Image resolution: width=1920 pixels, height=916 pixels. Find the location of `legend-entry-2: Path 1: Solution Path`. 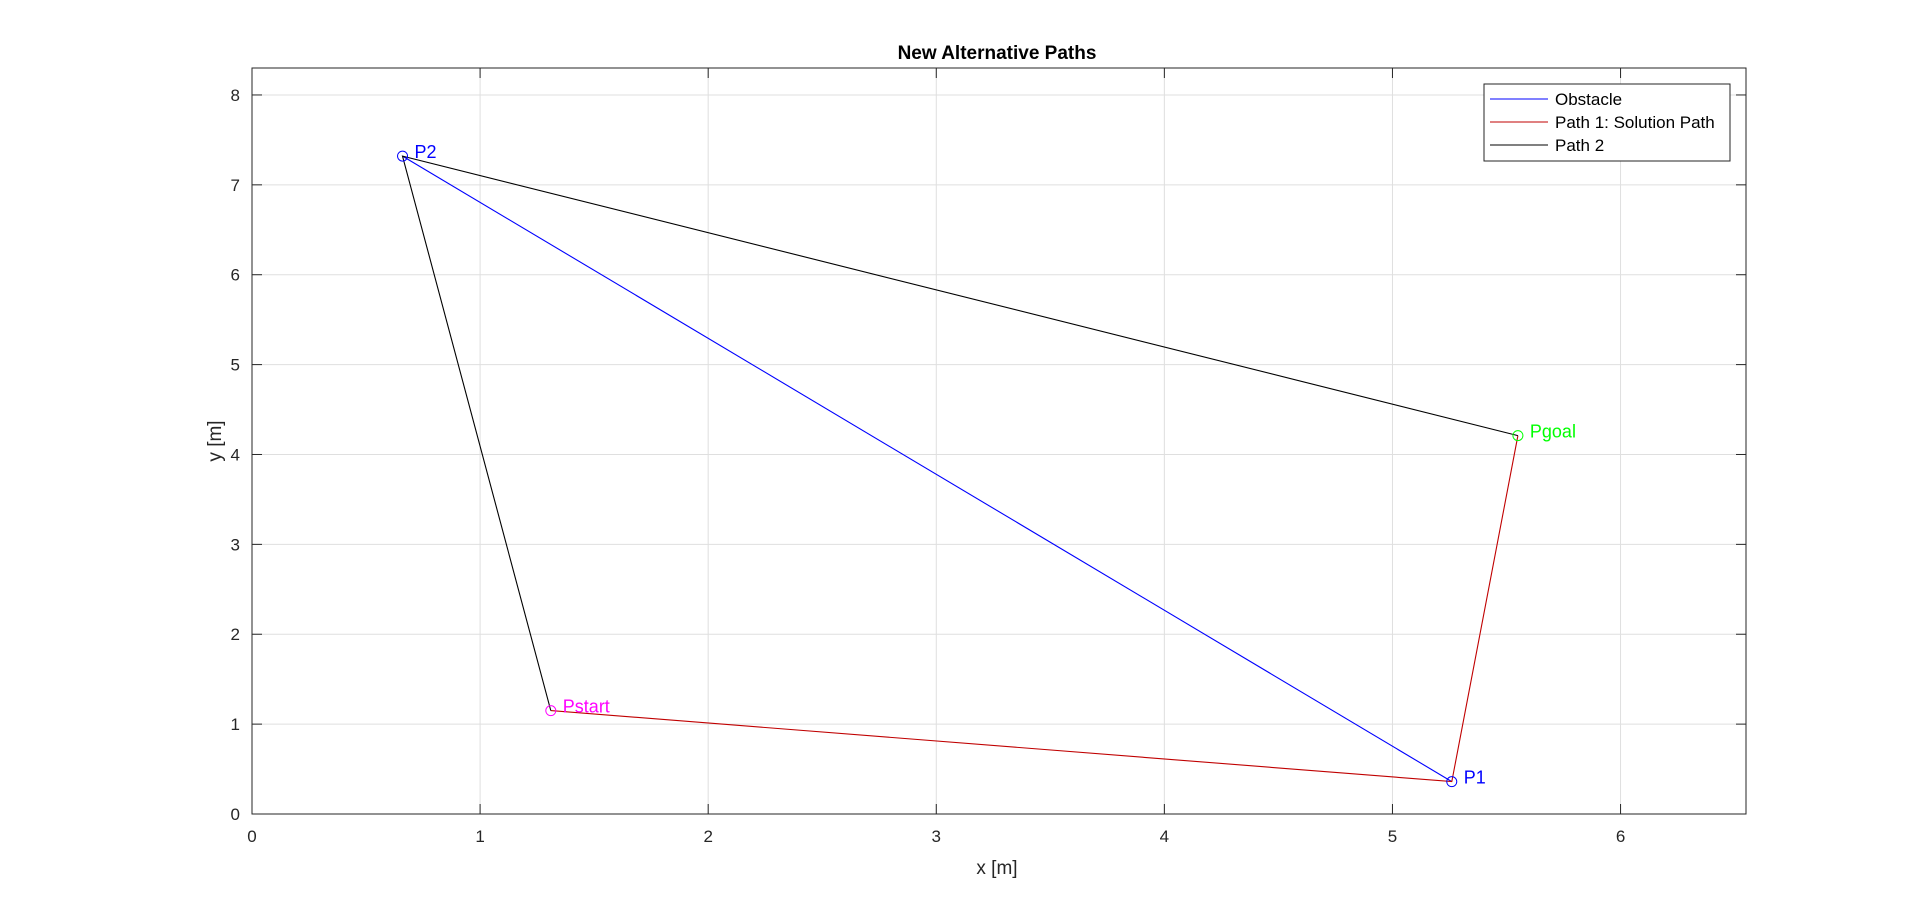

legend-entry-2: Path 1: Solution Path is located at coordinates (1635, 122).